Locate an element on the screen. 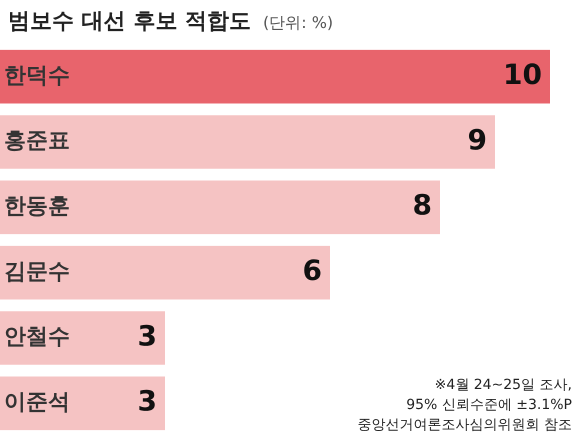  y-tick-label: 김문수 is located at coordinates (37, 271).